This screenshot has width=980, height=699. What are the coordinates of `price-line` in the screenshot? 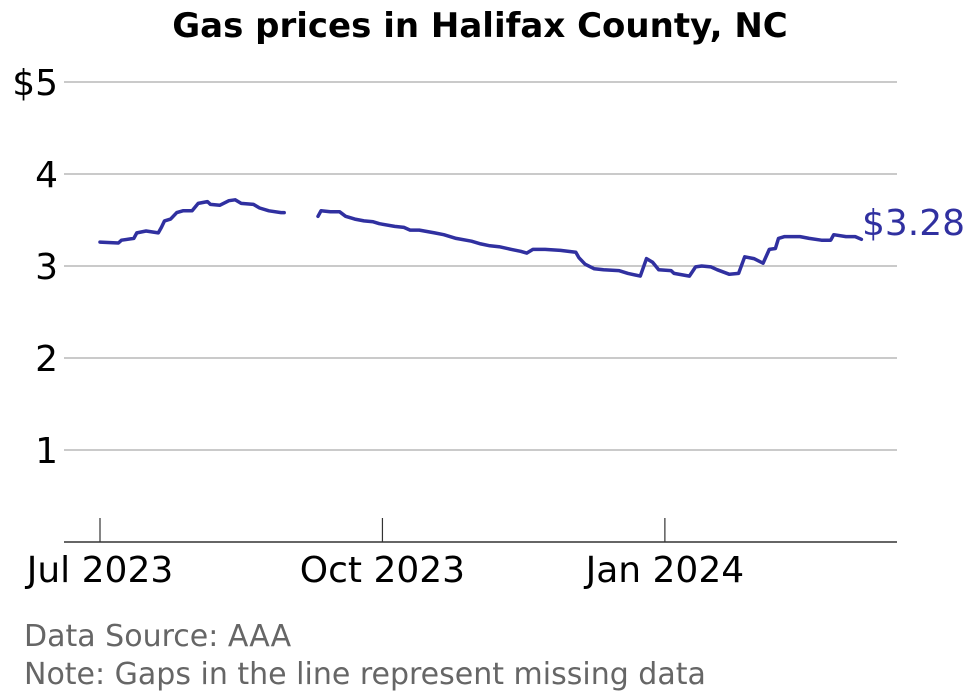 It's located at (481, 238).